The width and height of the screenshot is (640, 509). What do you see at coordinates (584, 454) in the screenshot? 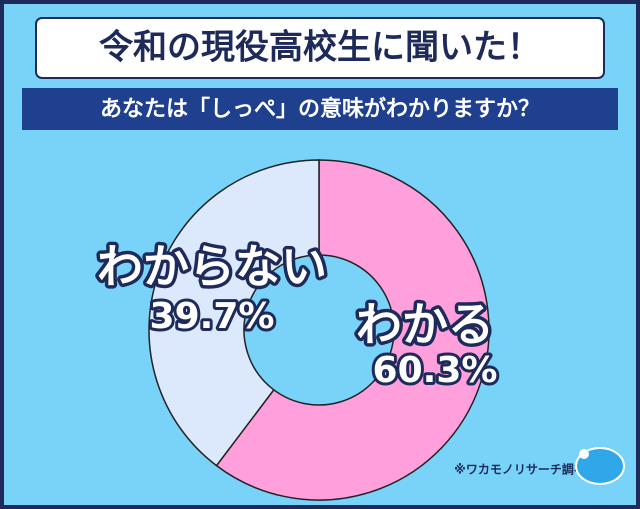
I see `logo-dot` at bounding box center [584, 454].